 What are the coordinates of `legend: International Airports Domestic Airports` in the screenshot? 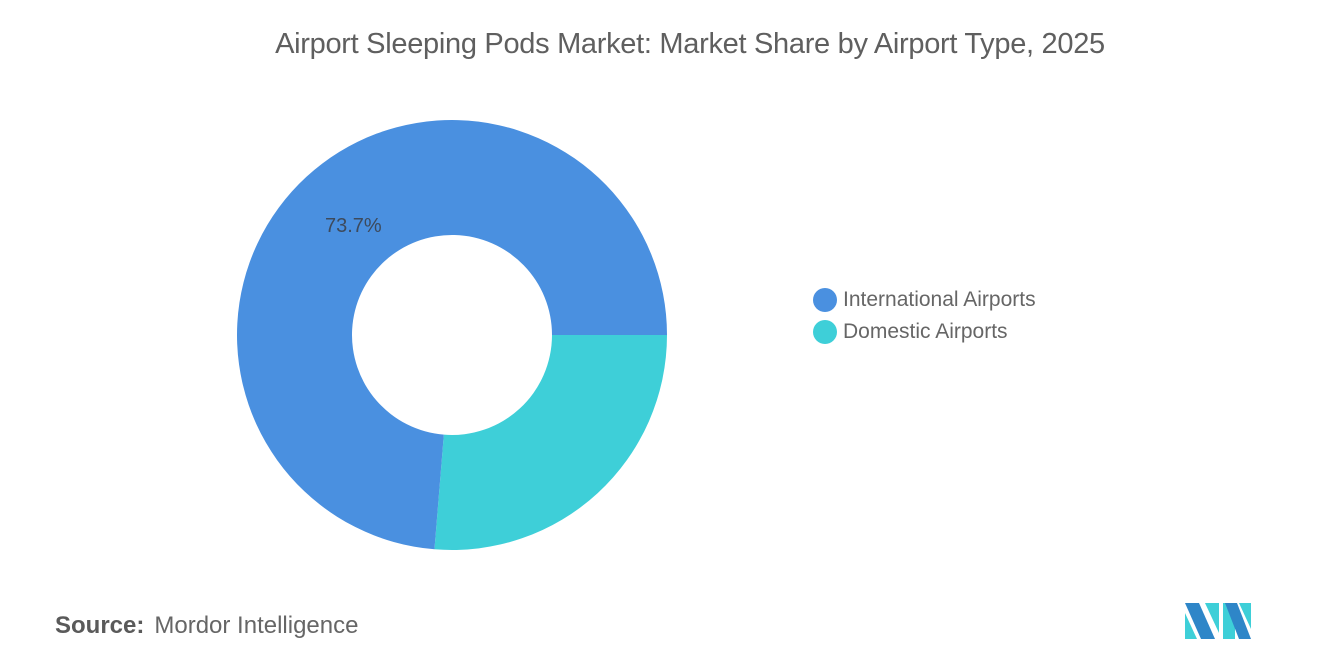 It's located at (924, 316).